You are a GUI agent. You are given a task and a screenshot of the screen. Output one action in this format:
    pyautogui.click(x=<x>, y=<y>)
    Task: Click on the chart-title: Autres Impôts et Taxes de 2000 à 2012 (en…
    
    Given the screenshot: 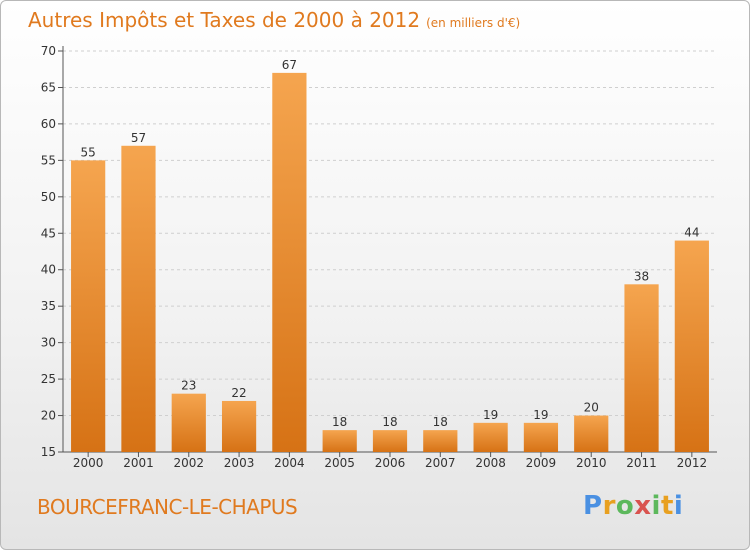 What is the action you would take?
    pyautogui.click(x=274, y=20)
    